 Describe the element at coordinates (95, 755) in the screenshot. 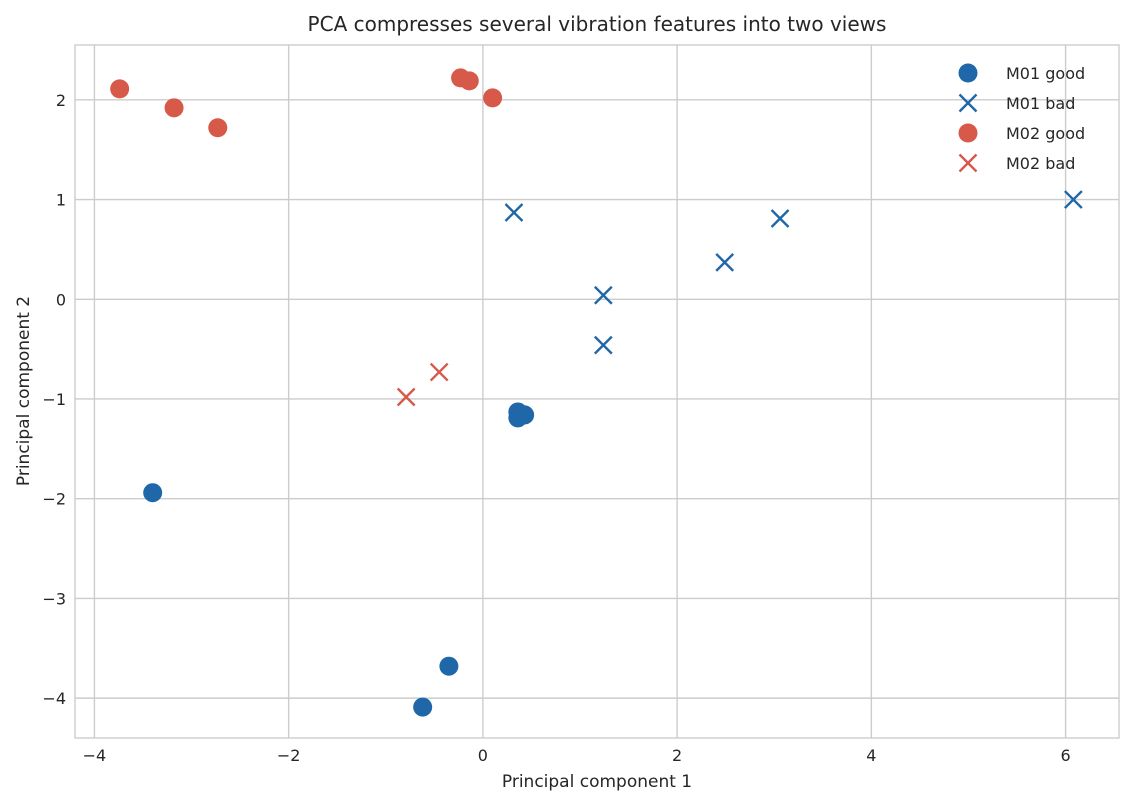

I see `x-tick-label: −4` at that location.